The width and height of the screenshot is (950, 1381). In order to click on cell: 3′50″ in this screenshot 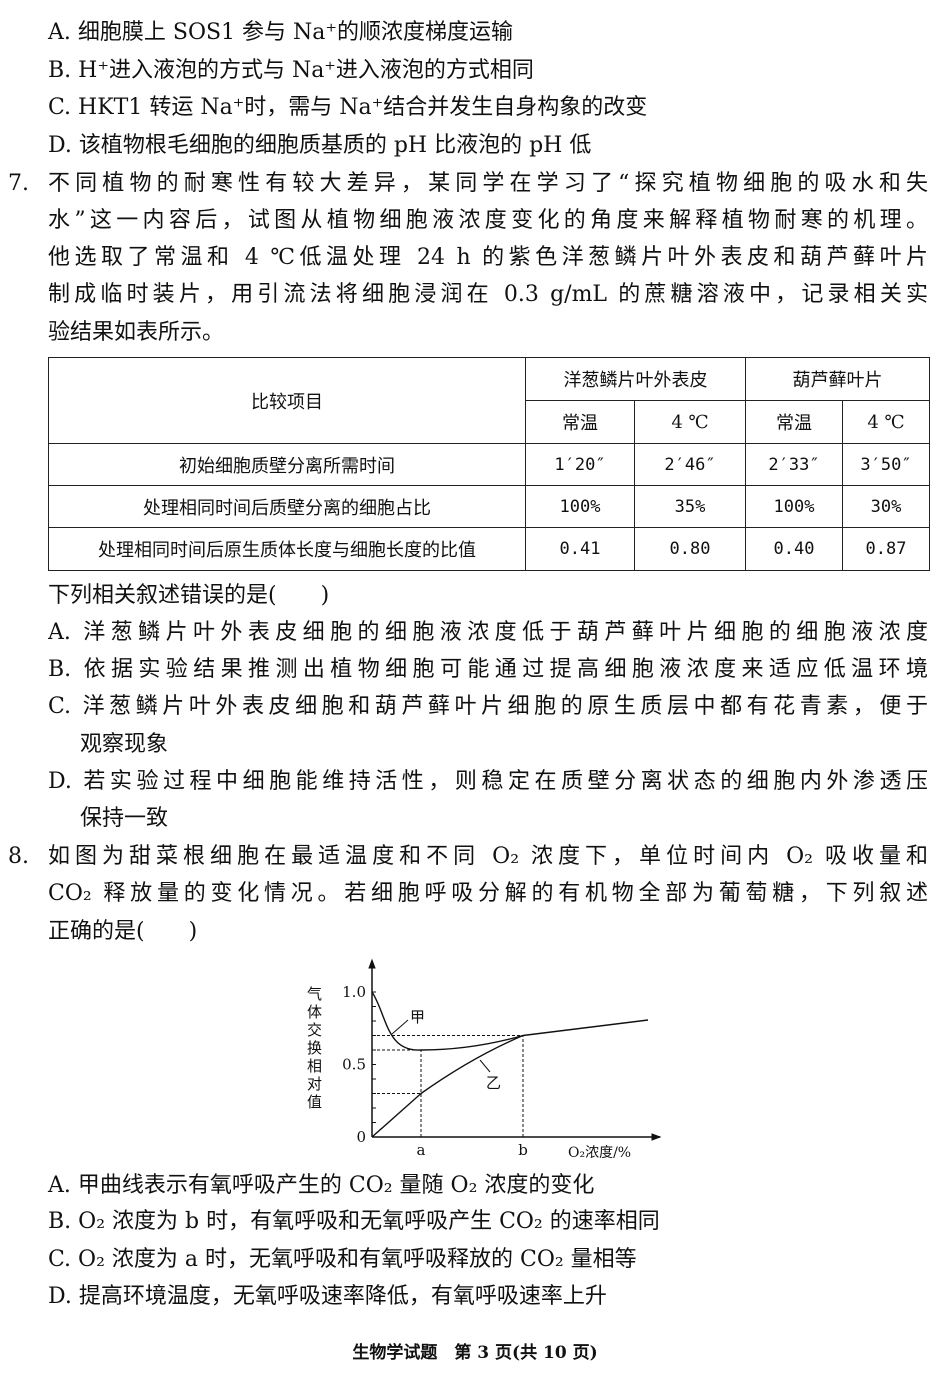, I will do `click(886, 464)`.